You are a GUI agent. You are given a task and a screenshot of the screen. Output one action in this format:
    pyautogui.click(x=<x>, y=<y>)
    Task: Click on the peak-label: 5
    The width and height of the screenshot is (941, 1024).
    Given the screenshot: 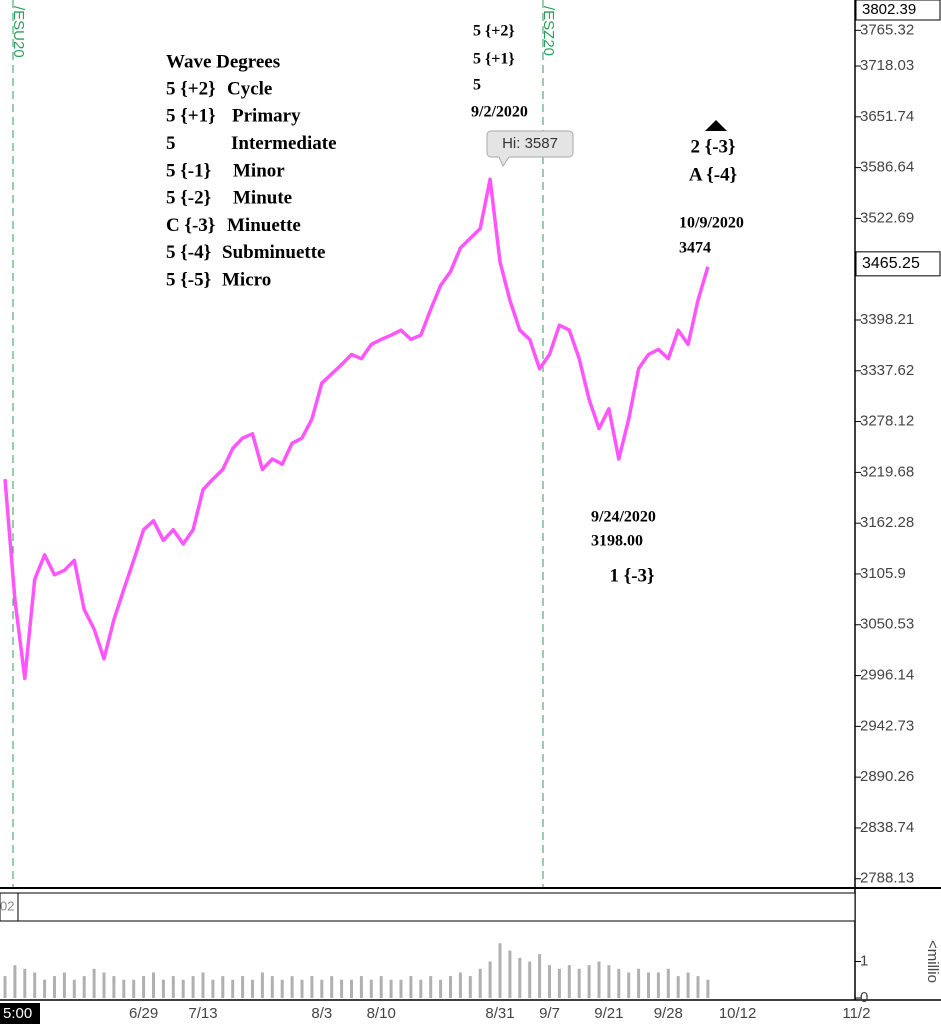 What is the action you would take?
    pyautogui.click(x=477, y=85)
    